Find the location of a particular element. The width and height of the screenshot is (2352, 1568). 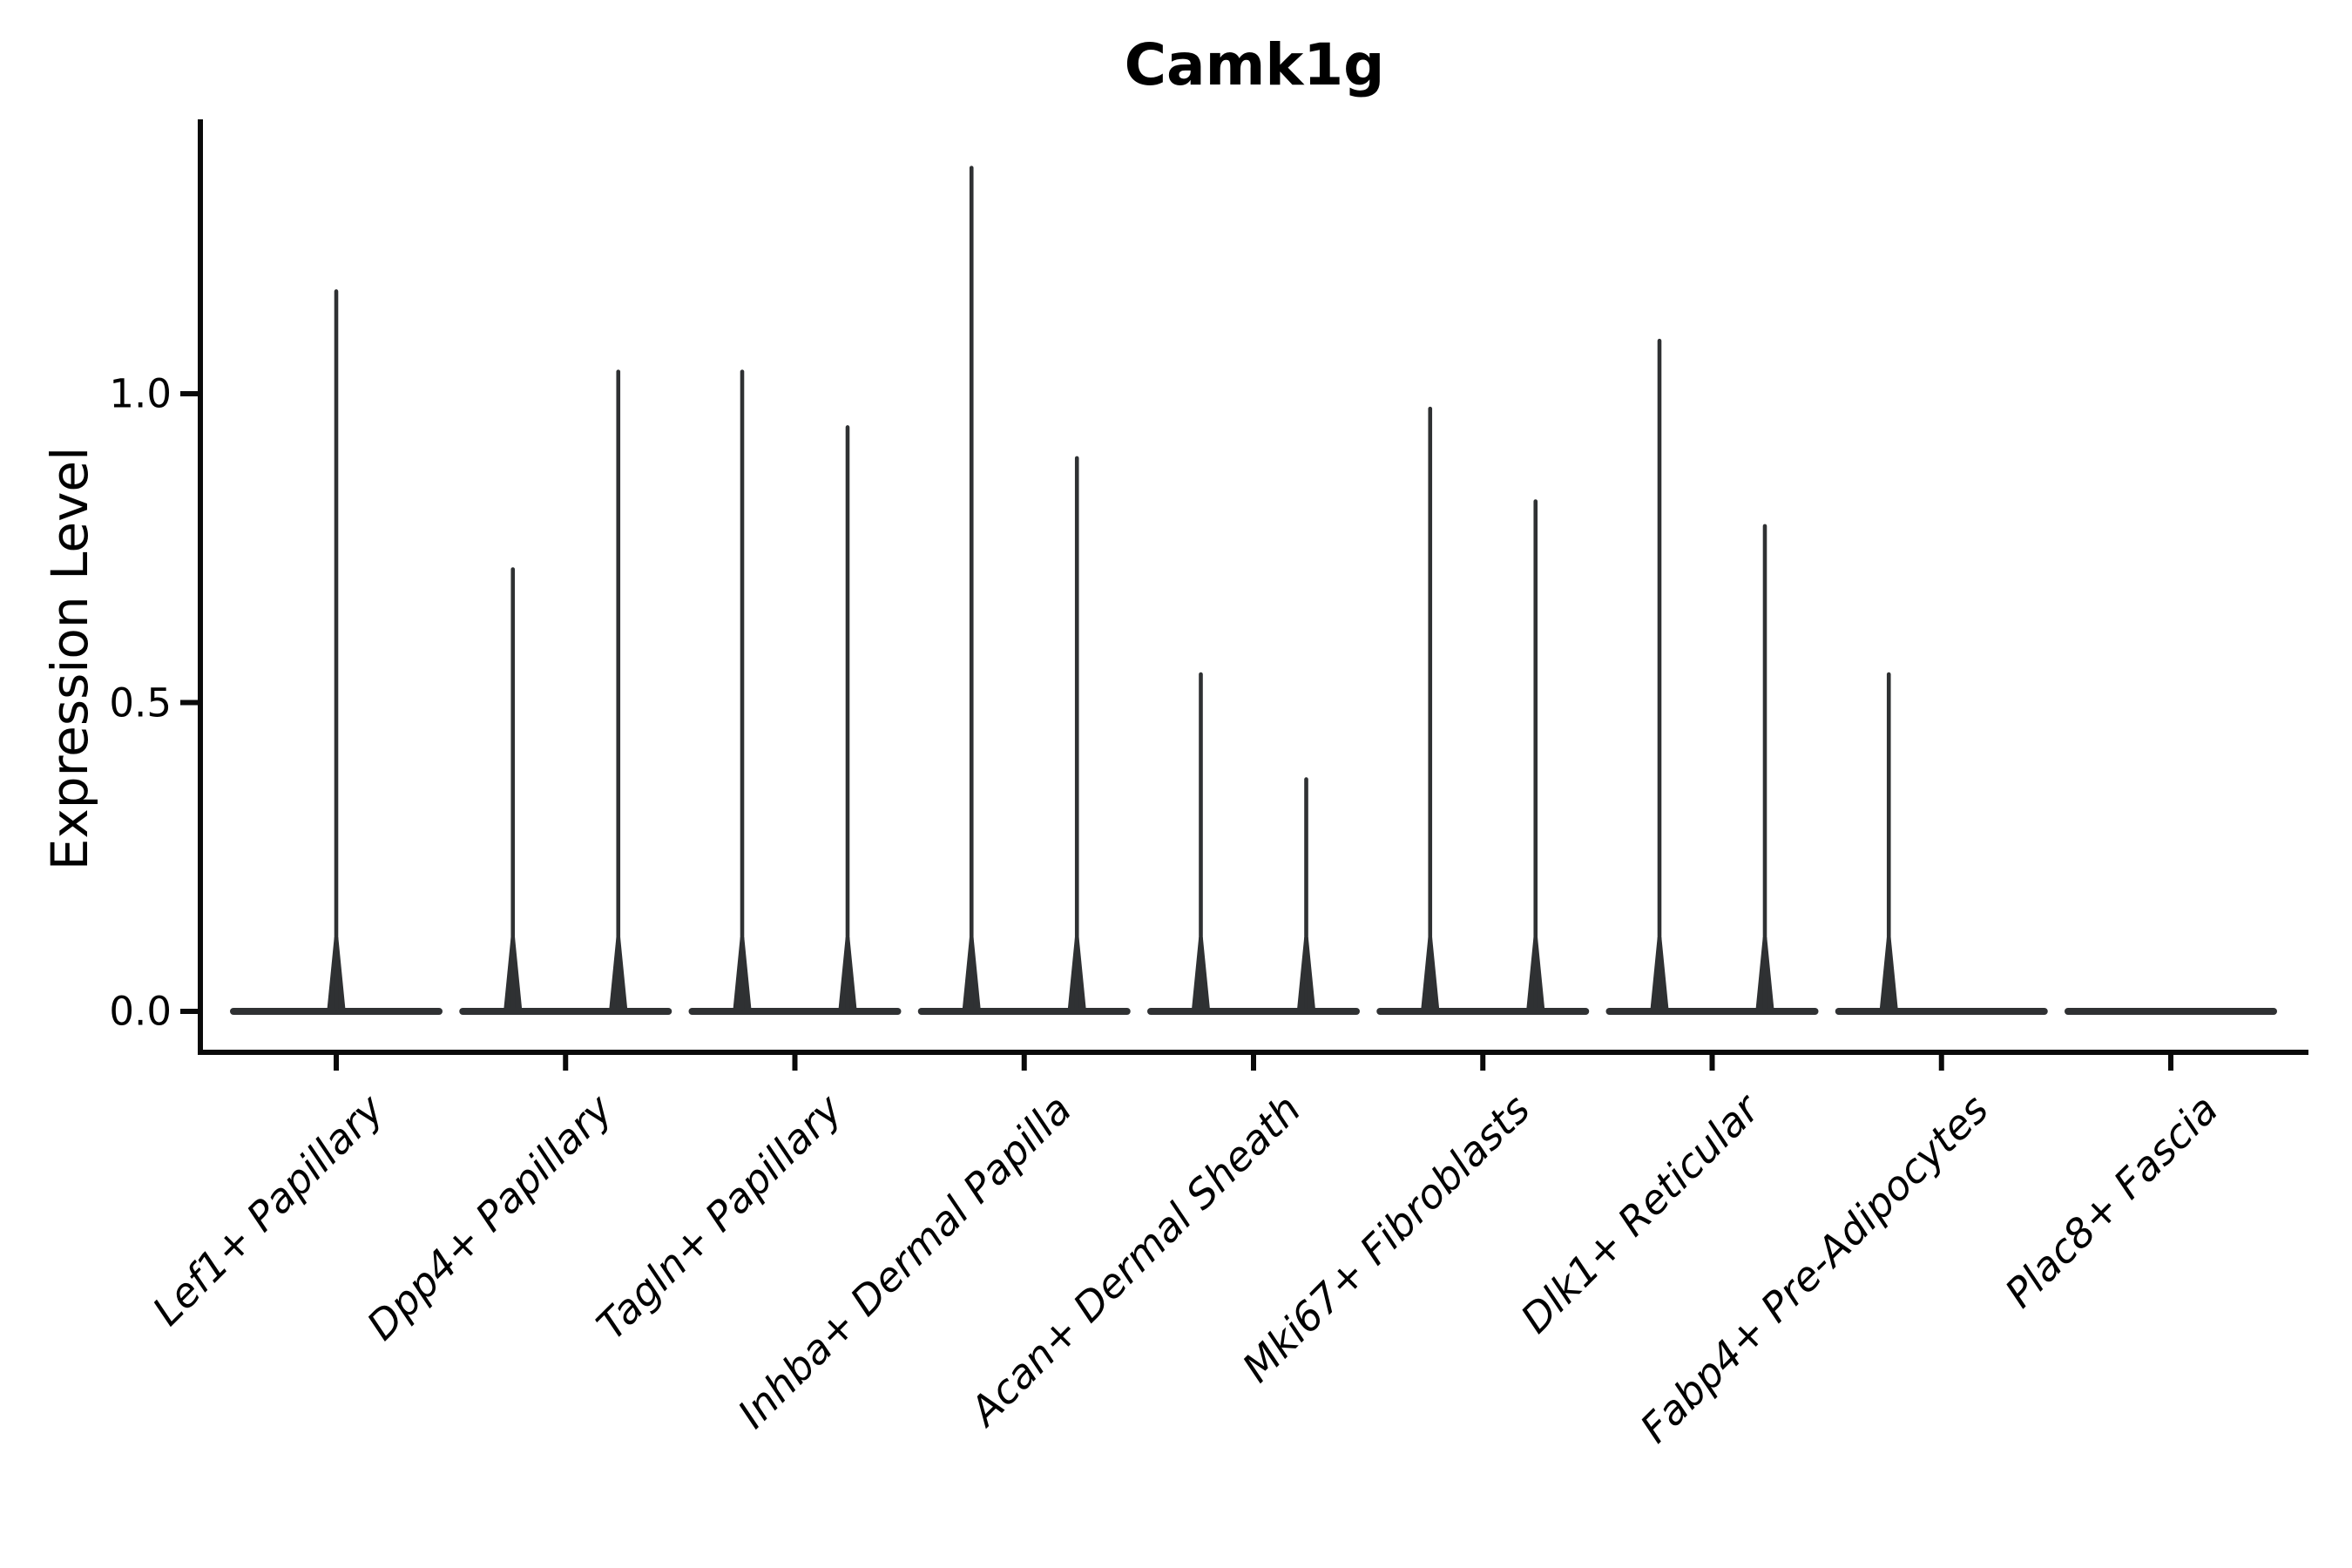

y-tick-label: 0.0 is located at coordinates (140, 1012).